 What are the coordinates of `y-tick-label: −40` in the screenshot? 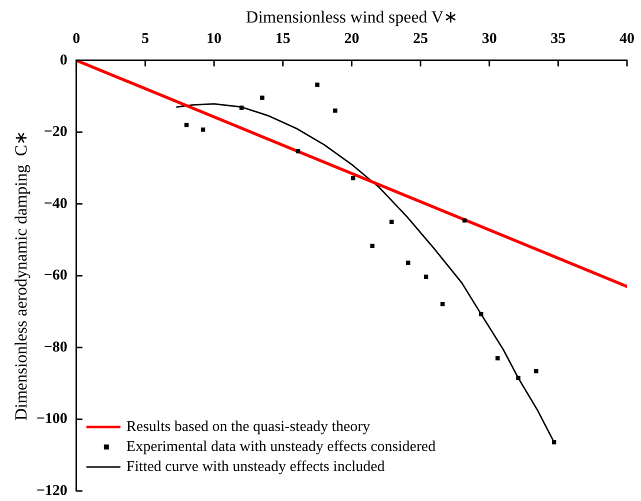 It's located at (56, 204).